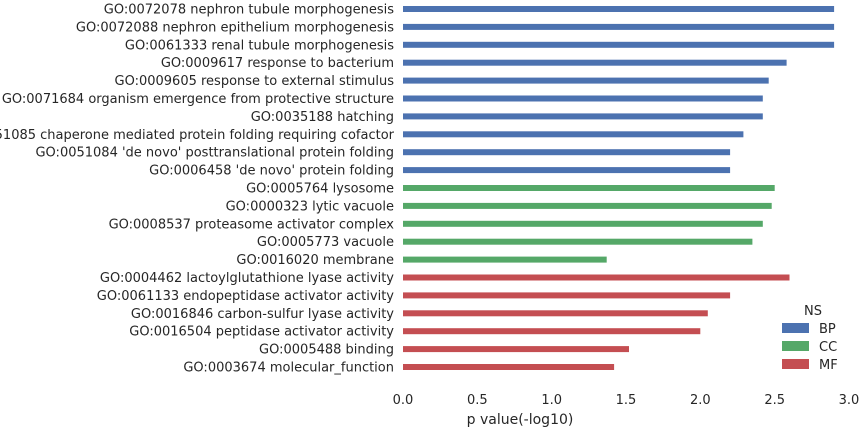  What do you see at coordinates (288, 368) in the screenshot?
I see `y-tick-label: GO:0003674 molecular_function` at bounding box center [288, 368].